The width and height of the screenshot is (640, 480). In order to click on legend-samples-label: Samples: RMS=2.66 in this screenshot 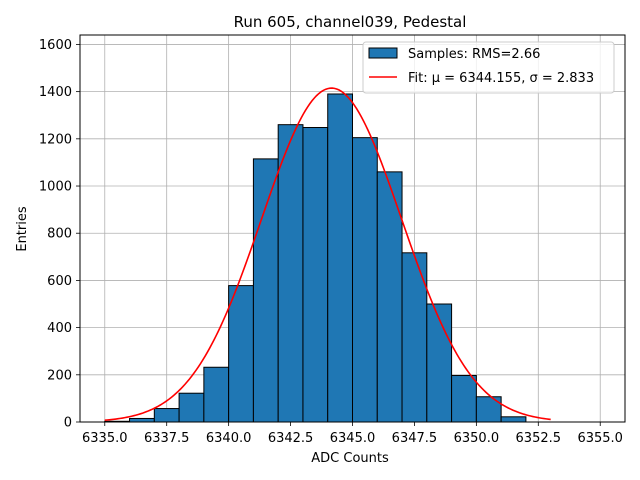, I will do `click(474, 54)`.